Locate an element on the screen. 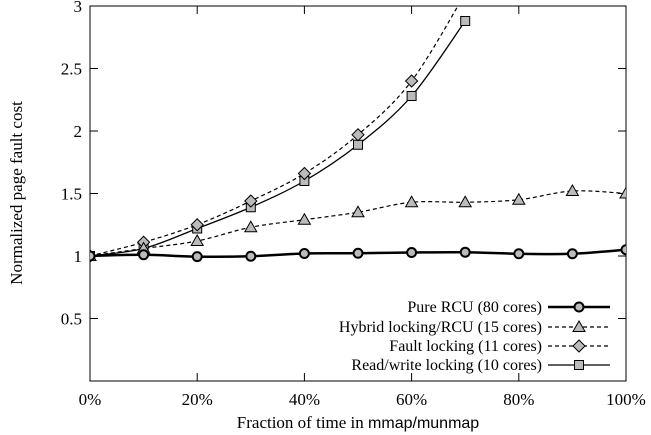 The image size is (651, 435). x-axis-title: Fraction of time in mmap/munmap is located at coordinates (358, 422).